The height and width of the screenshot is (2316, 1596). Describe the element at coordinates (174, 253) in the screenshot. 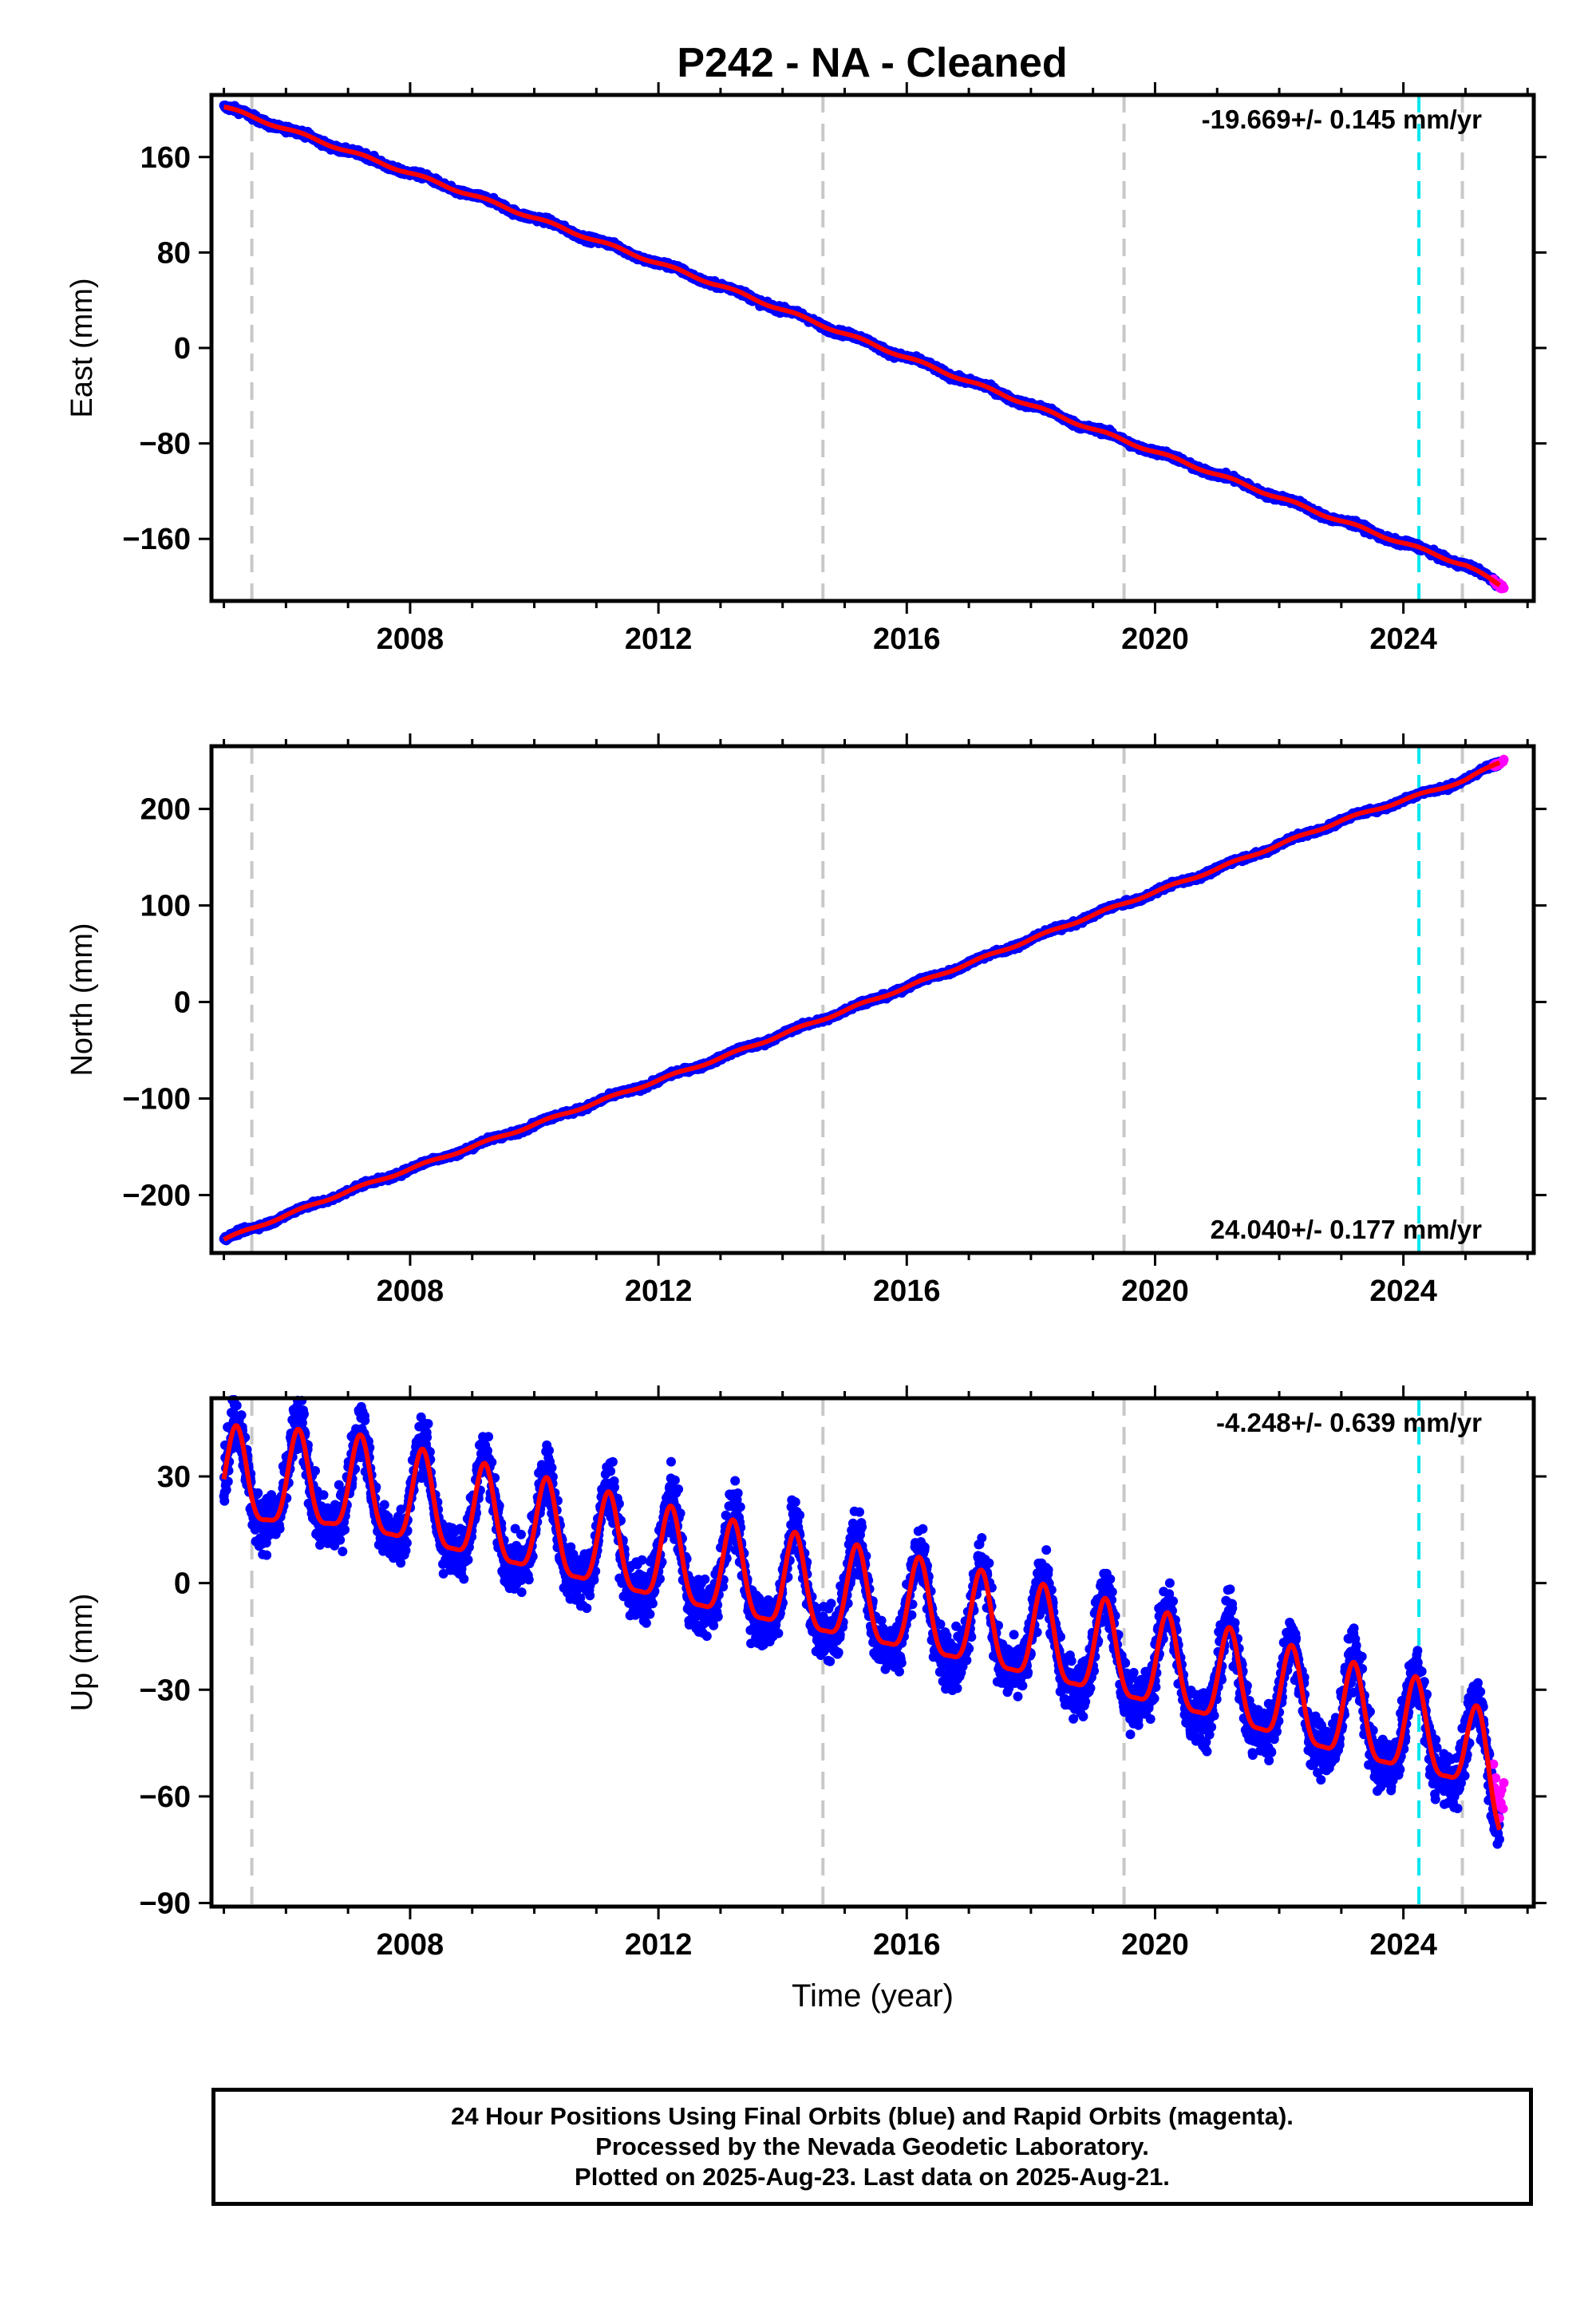

I see `y-tick-label: 80` at that location.